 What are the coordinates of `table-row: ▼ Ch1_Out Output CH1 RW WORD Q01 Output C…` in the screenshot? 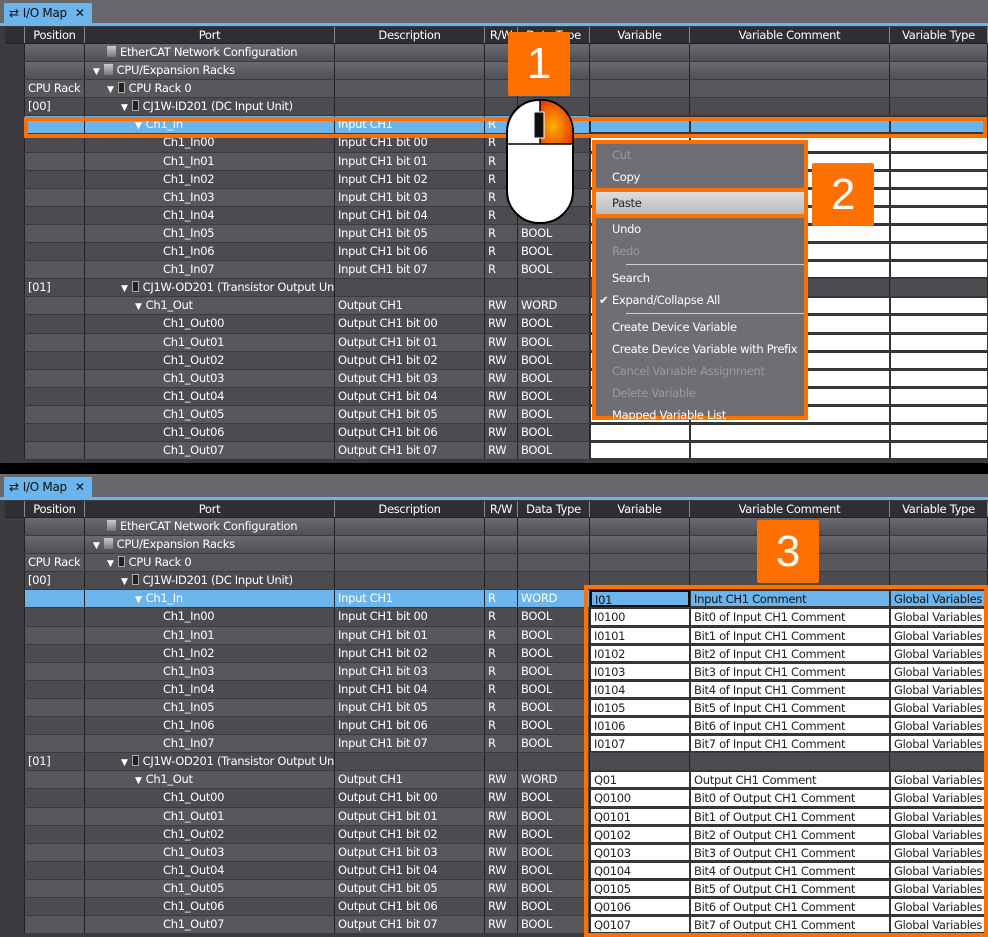 It's located at (496, 780).